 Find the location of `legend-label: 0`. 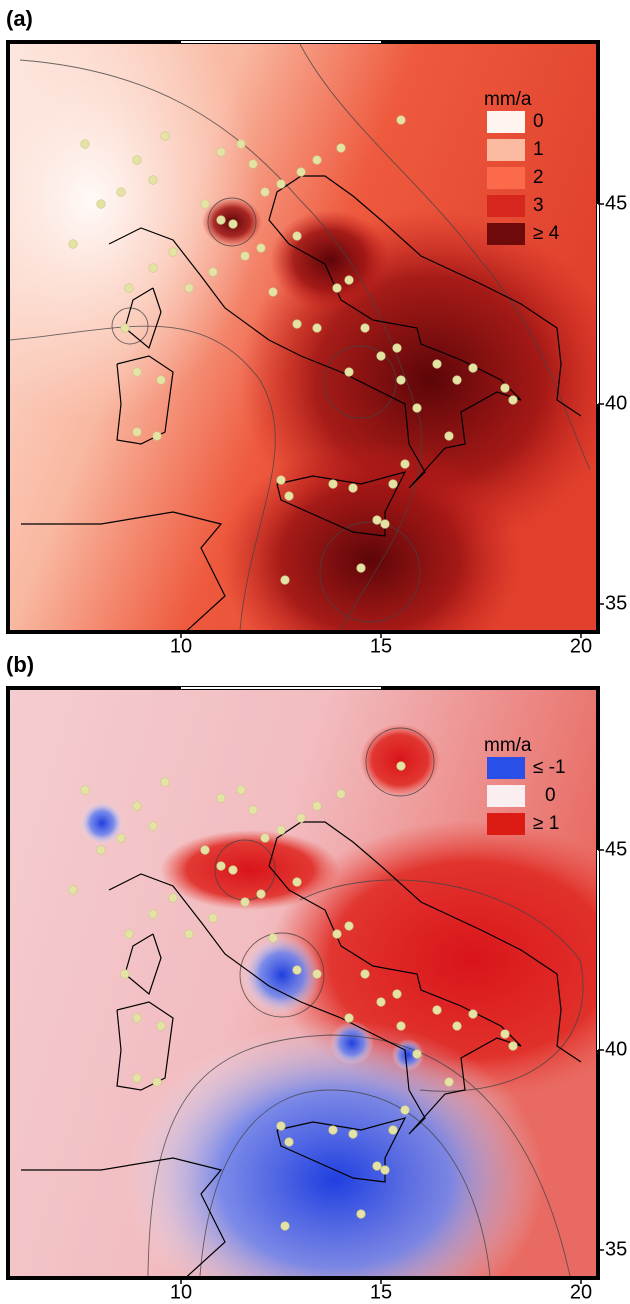

legend-label: 0 is located at coordinates (550, 795).